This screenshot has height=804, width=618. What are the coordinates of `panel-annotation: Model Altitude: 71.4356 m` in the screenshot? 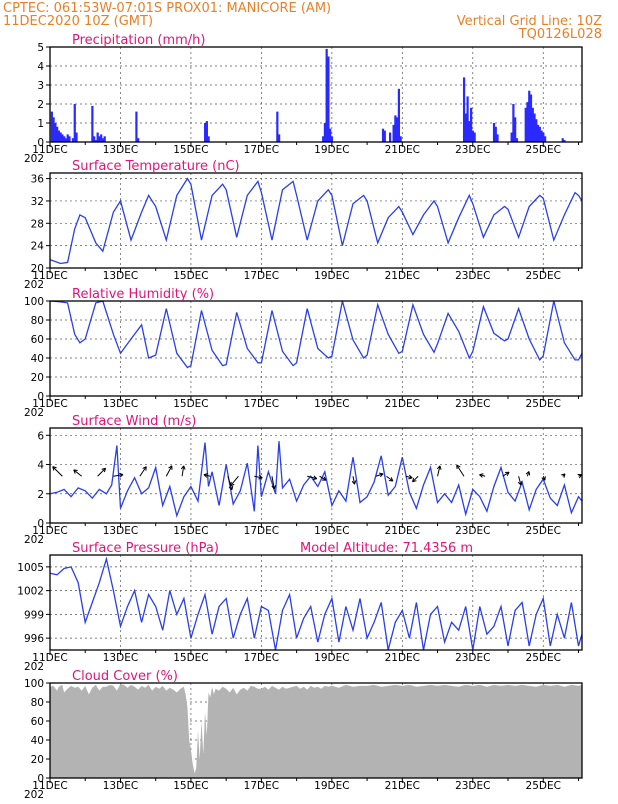 It's located at (386, 548).